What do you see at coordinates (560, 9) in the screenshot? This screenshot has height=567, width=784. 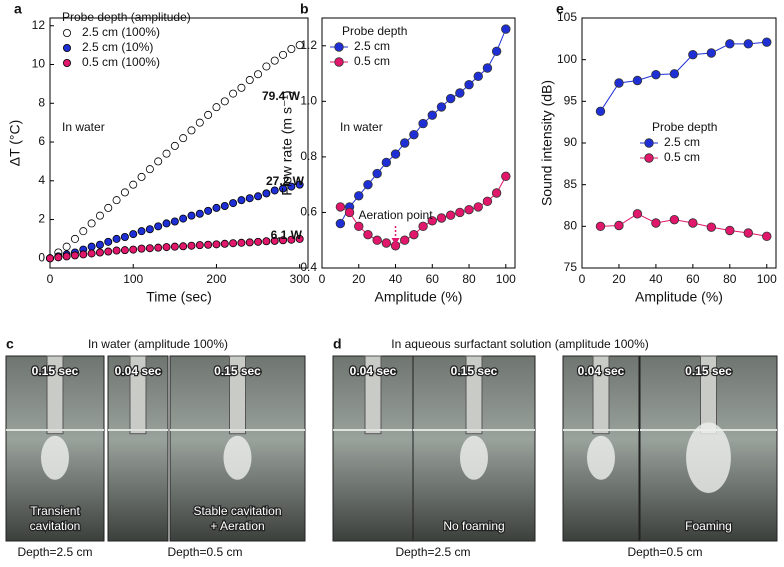 I see `panel-letter: e` at bounding box center [560, 9].